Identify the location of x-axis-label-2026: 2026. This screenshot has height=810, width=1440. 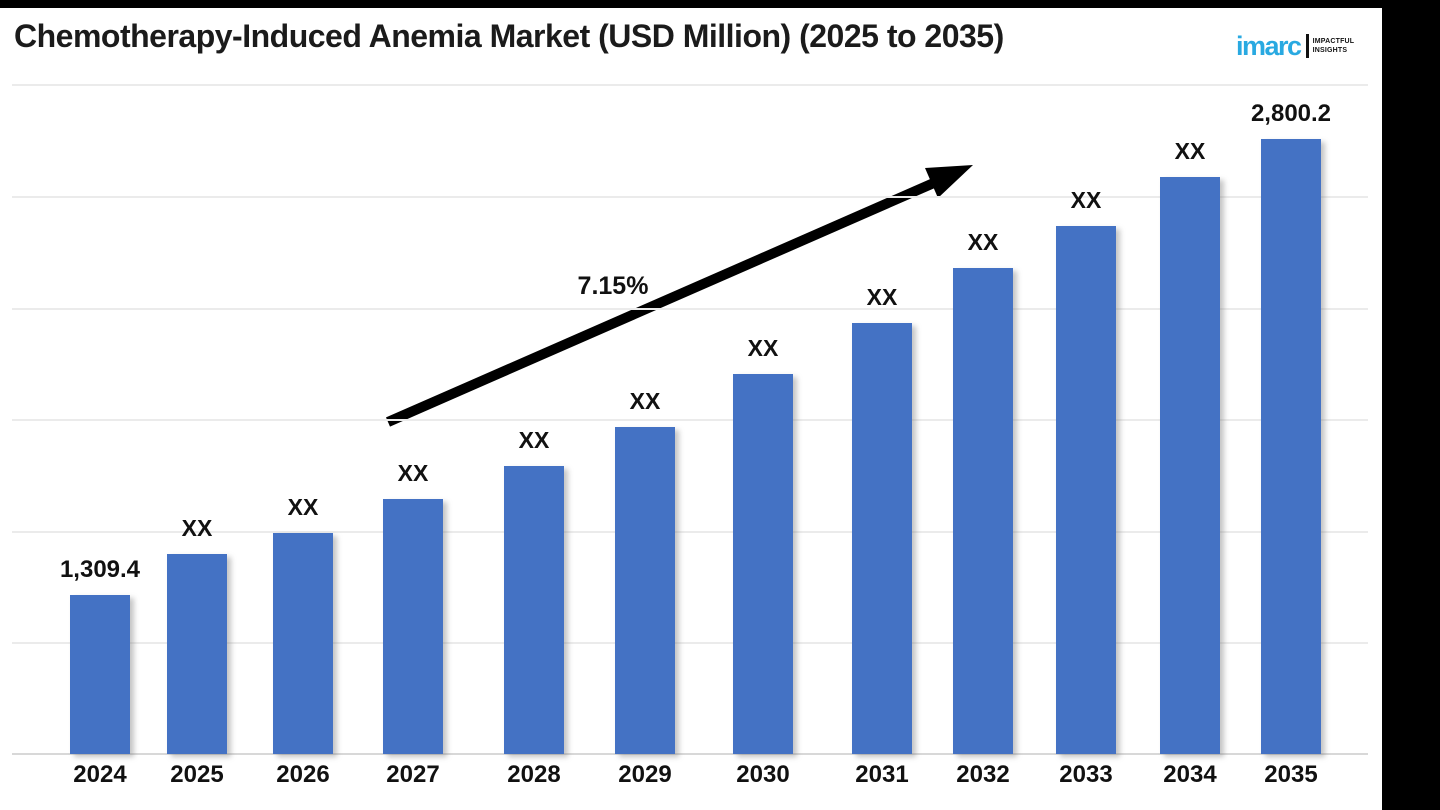
(303, 774).